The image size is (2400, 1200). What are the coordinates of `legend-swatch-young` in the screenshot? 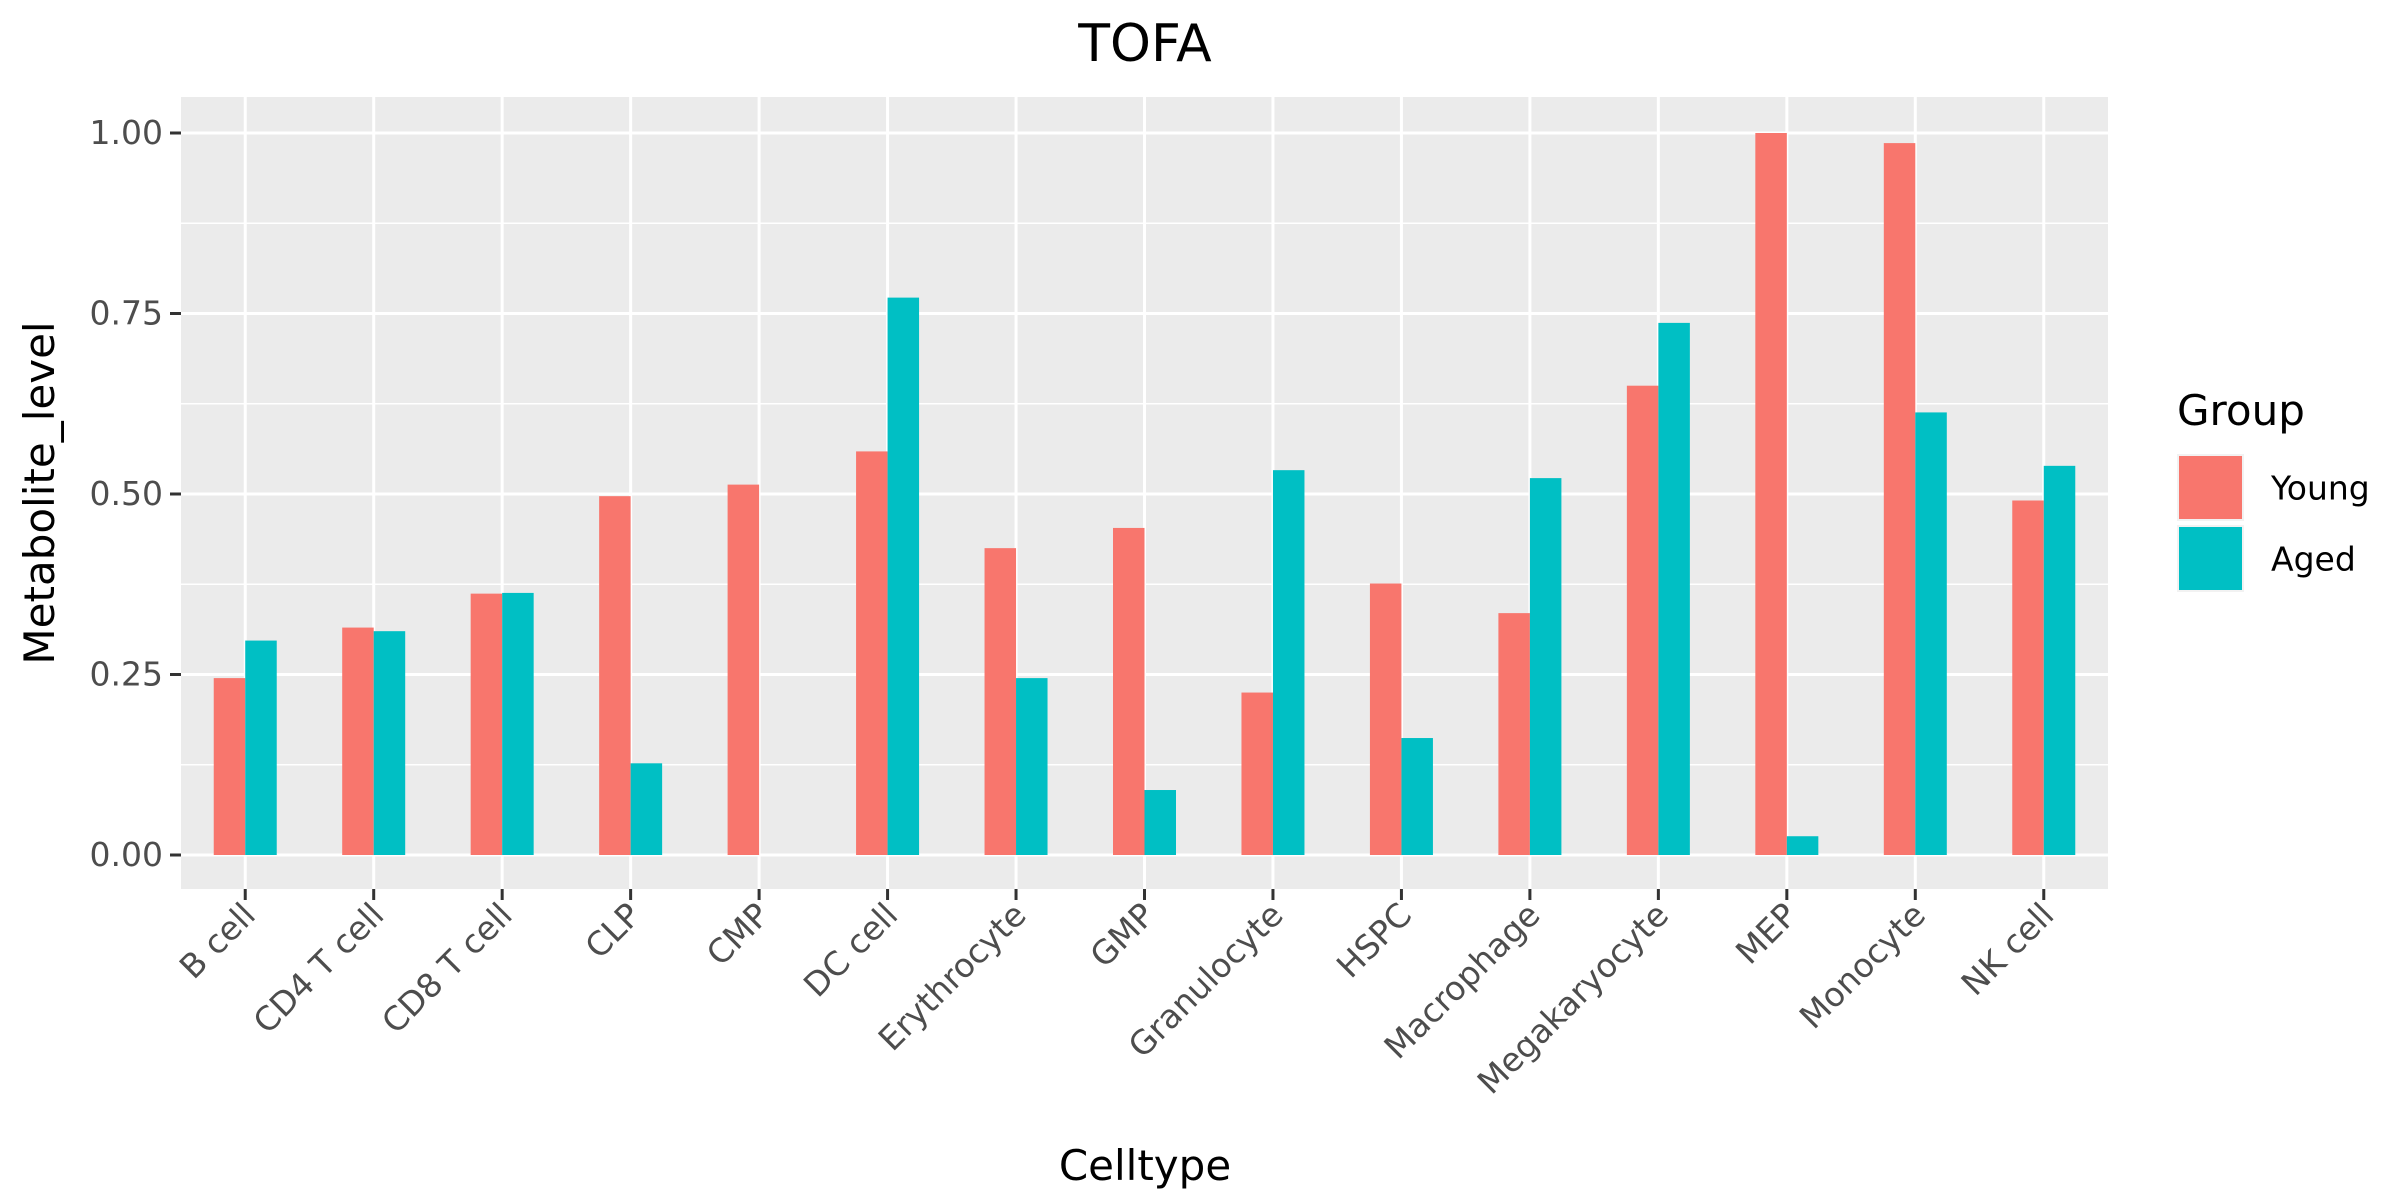 It's located at (2210, 487).